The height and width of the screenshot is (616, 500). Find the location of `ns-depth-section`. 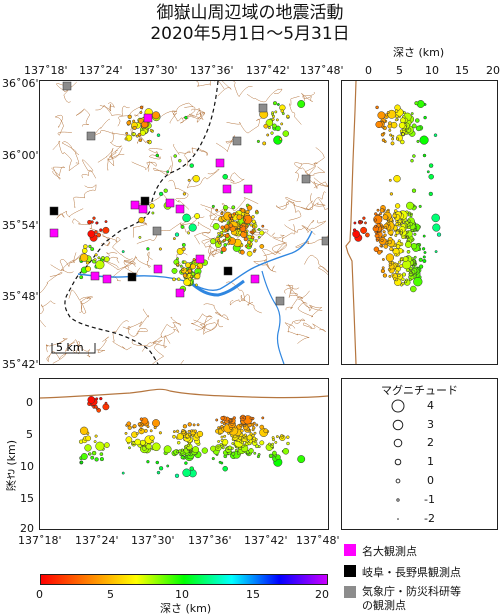

ns-depth-section is located at coordinates (419, 222).